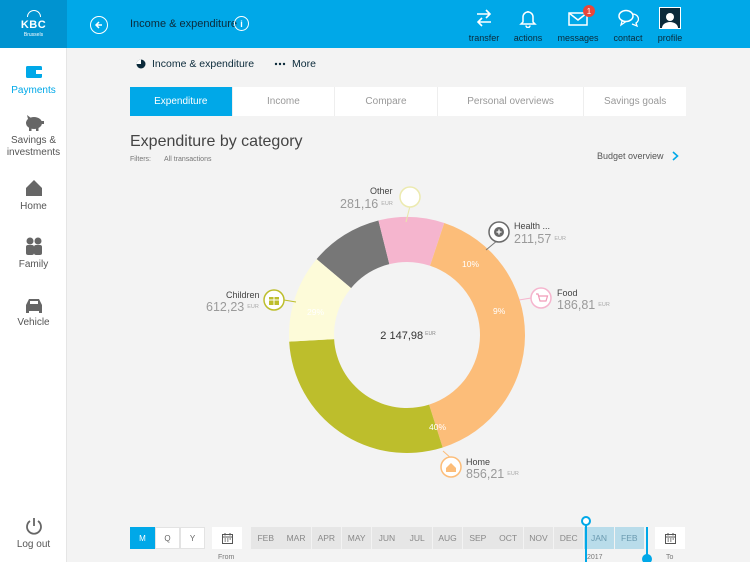 Image resolution: width=750 pixels, height=562 pixels. I want to click on contact-button: contact, so click(628, 24).